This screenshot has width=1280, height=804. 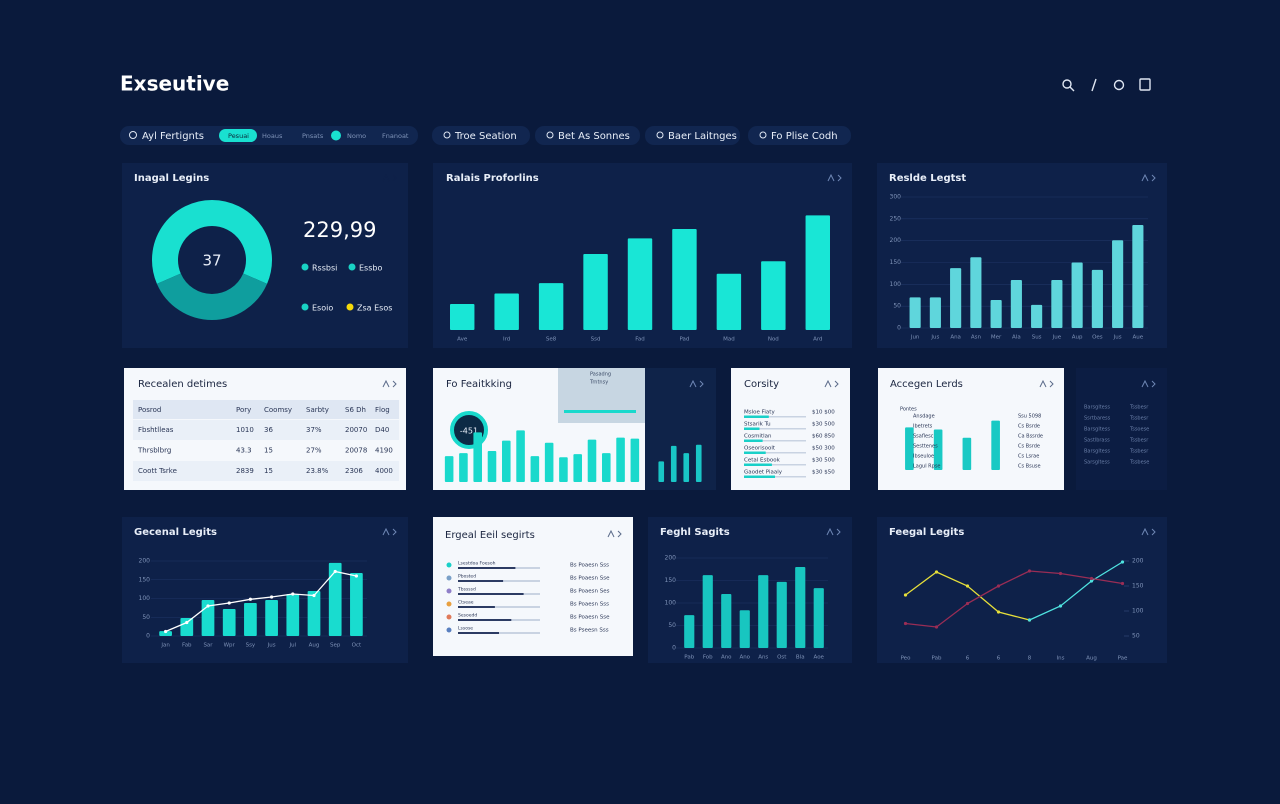 I want to click on panel-title: Ergeal Eeil segirts, so click(x=490, y=535).